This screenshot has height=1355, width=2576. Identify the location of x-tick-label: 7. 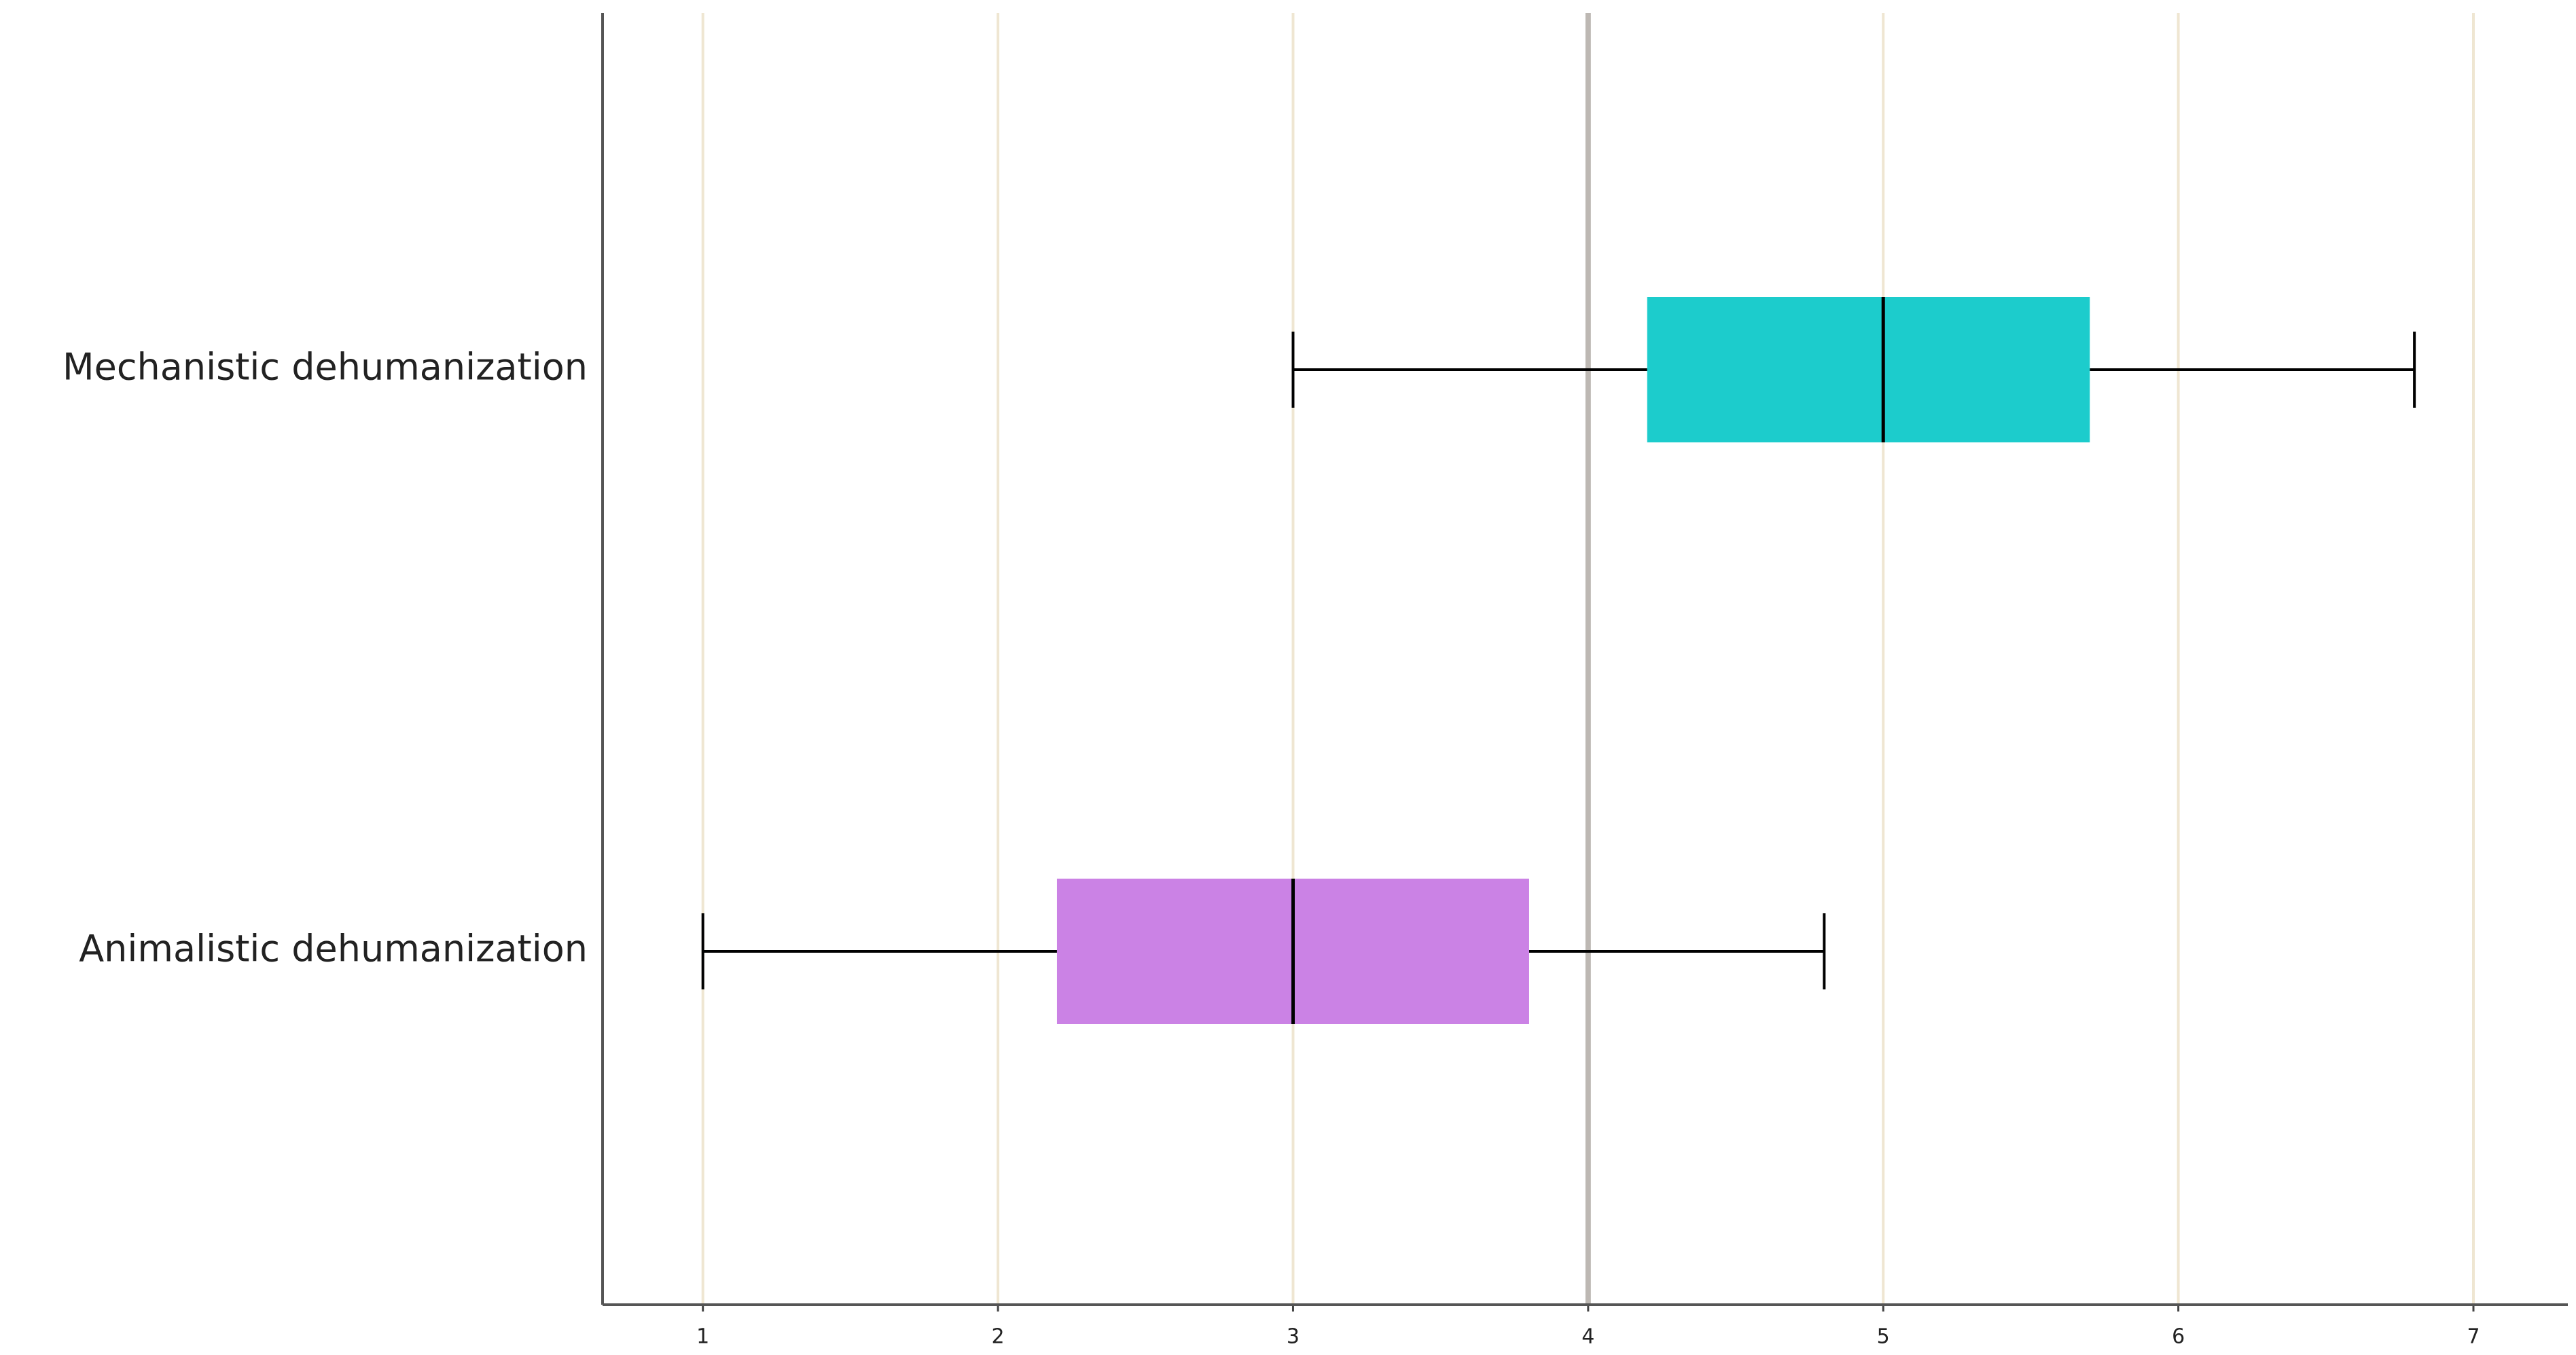
(2473, 1337).